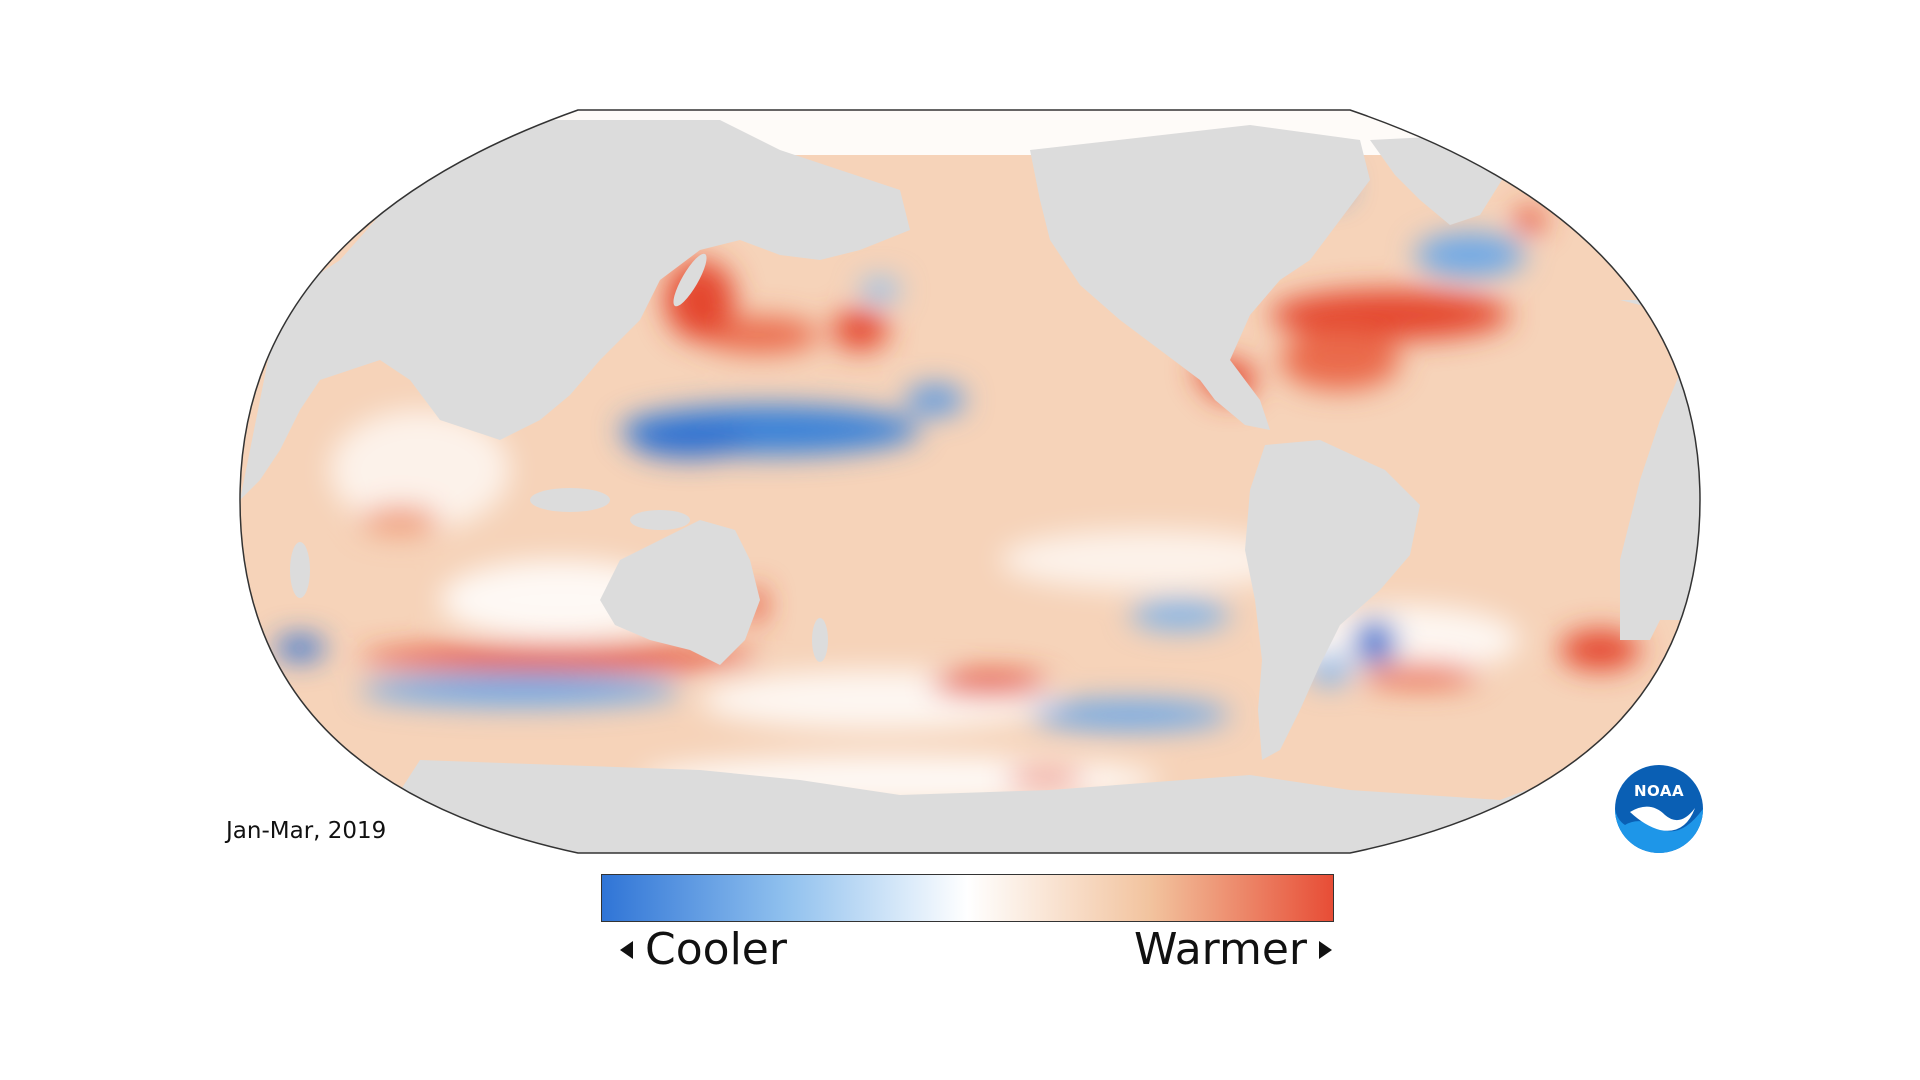  What do you see at coordinates (680, 592) in the screenshot?
I see `australia` at bounding box center [680, 592].